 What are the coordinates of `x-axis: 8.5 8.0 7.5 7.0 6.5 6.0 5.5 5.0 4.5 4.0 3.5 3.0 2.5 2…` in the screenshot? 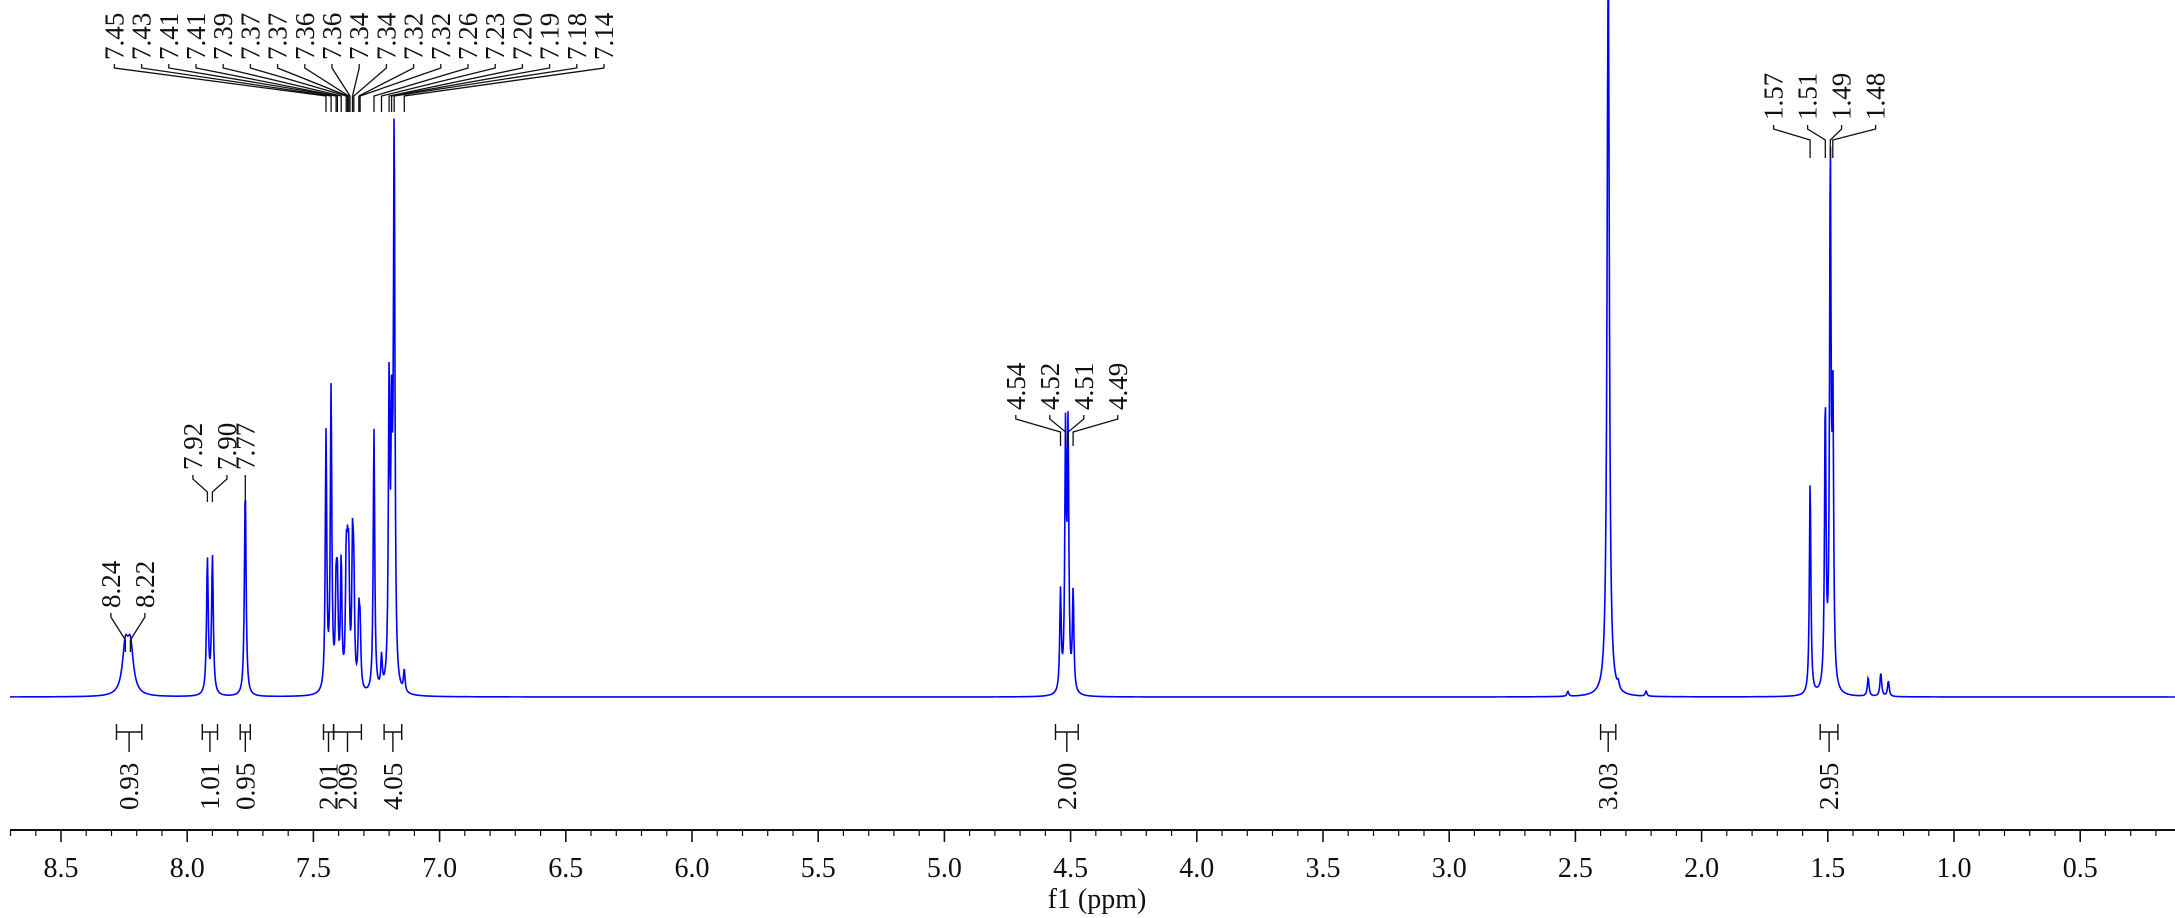 It's located at (1092, 856).